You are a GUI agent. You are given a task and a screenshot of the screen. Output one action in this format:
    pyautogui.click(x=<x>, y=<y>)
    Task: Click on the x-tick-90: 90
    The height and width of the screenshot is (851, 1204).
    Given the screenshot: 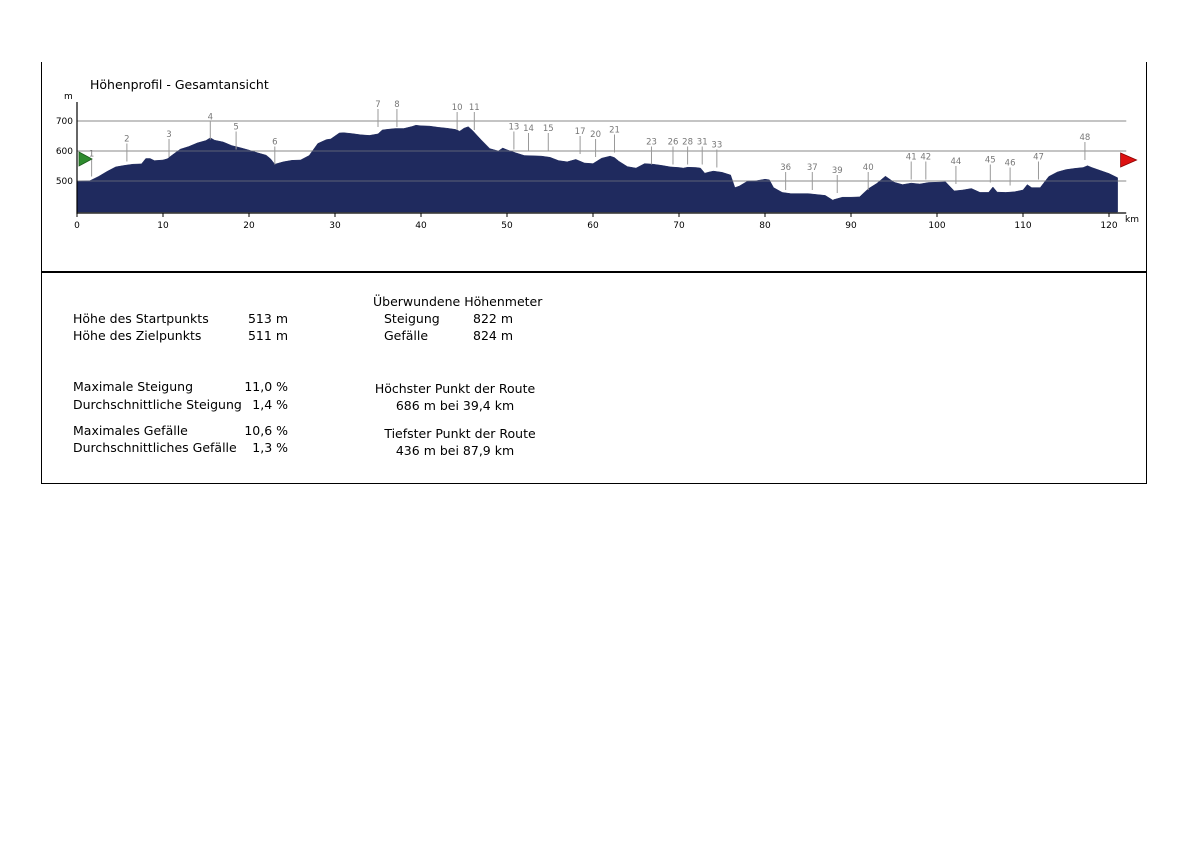 What is the action you would take?
    pyautogui.click(x=851, y=226)
    